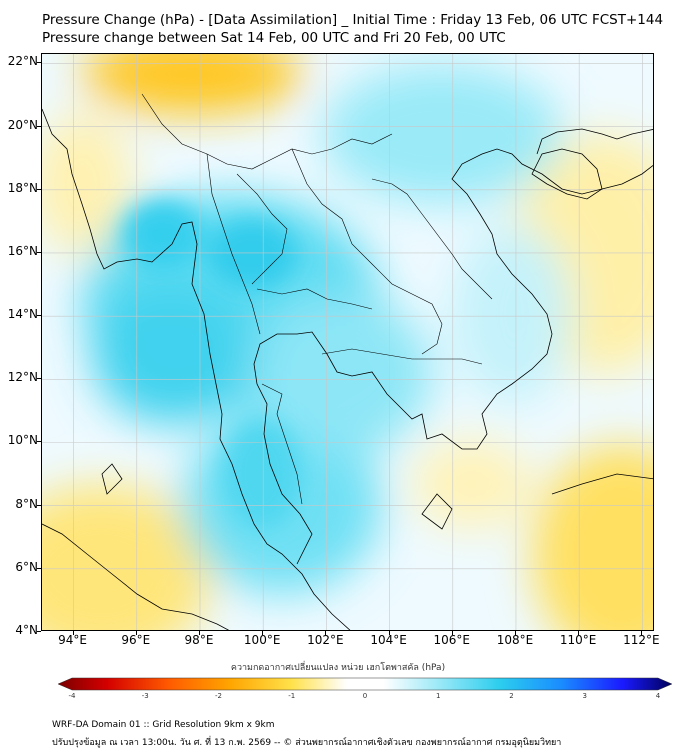  What do you see at coordinates (87, 184) in the screenshot?
I see `warm-area-northwest` at bounding box center [87, 184].